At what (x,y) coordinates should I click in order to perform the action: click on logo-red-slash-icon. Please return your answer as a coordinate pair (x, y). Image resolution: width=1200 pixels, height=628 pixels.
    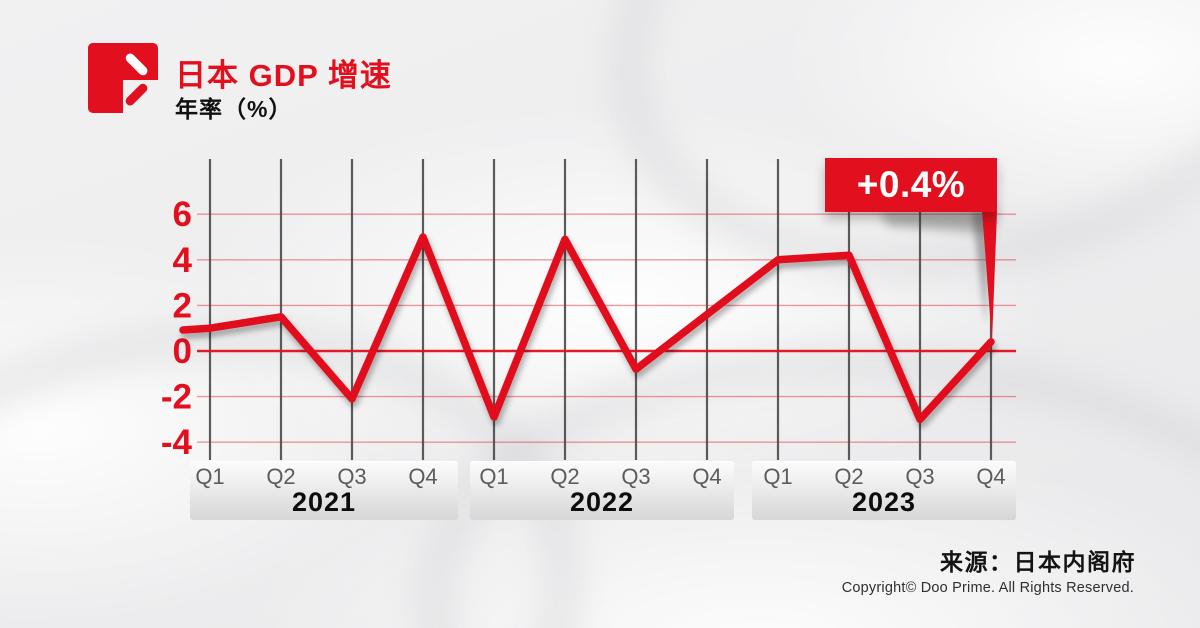
    Looking at the image, I should click on (136, 94).